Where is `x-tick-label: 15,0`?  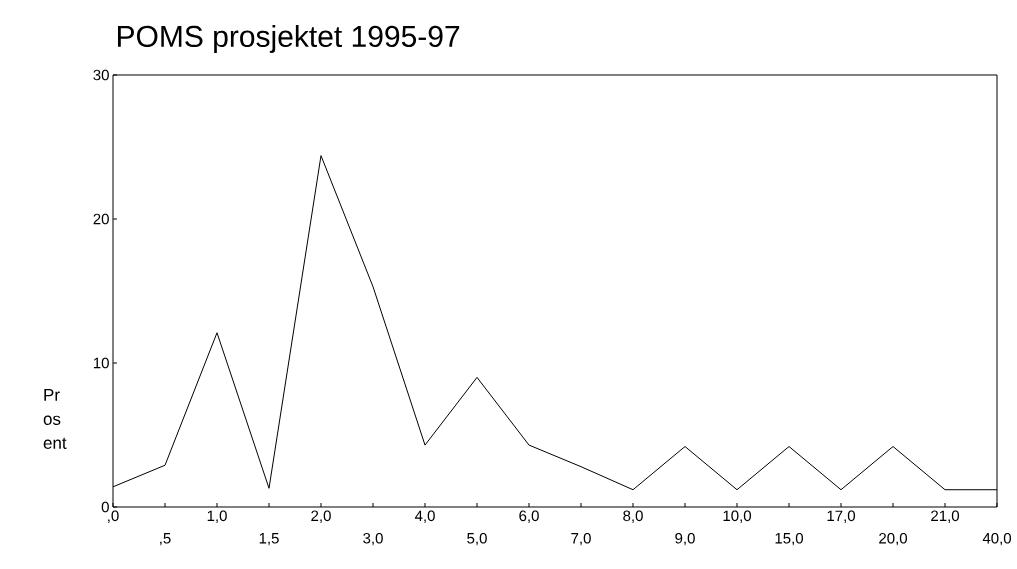
x-tick-label: 15,0 is located at coordinates (789, 539).